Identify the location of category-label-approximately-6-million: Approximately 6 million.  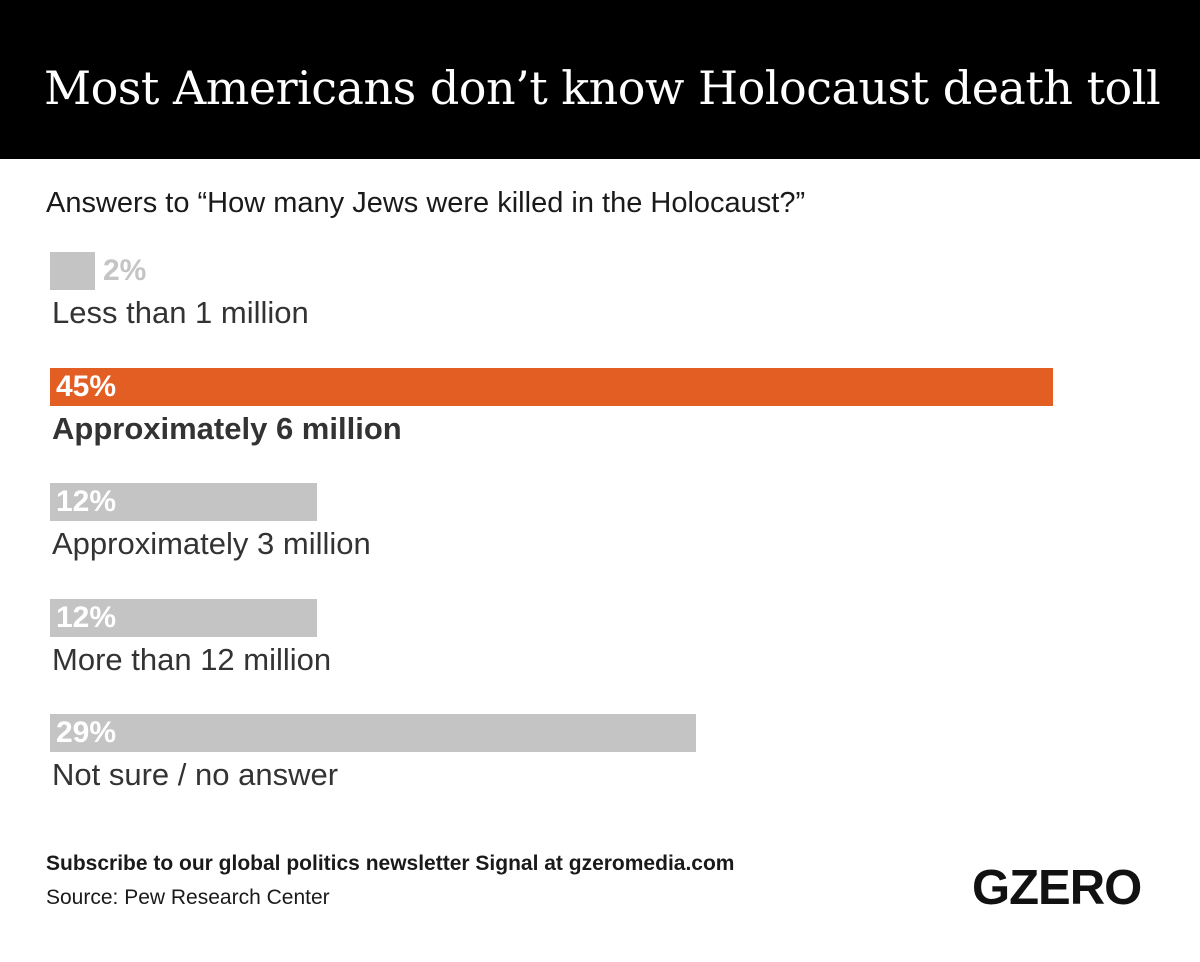
(227, 428).